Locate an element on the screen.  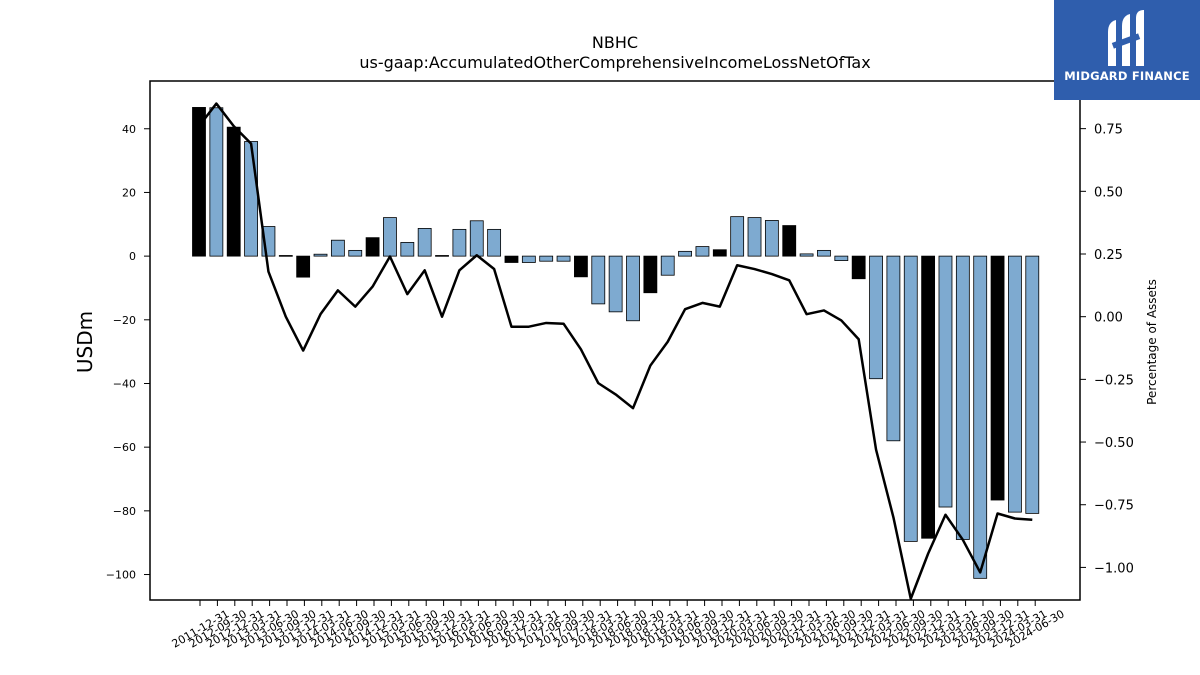
chart-title: NBHC is located at coordinates (615, 42).